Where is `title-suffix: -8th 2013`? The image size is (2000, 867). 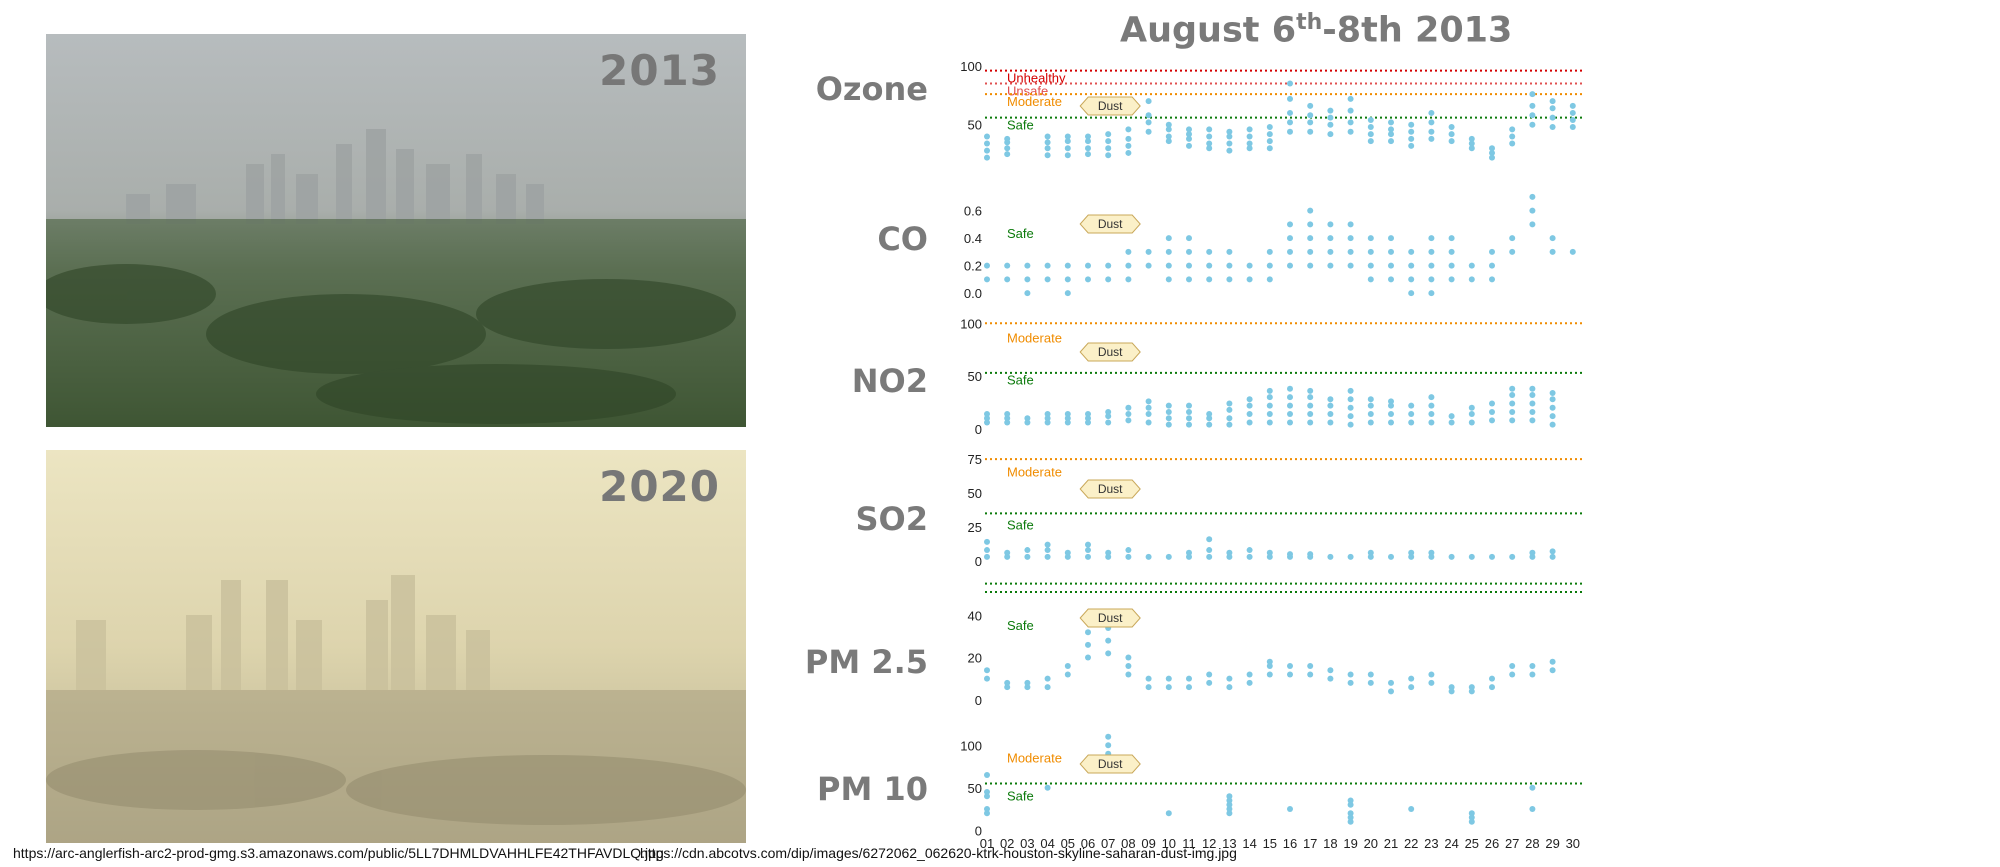
title-suffix: -8th 2013 is located at coordinates (1417, 30).